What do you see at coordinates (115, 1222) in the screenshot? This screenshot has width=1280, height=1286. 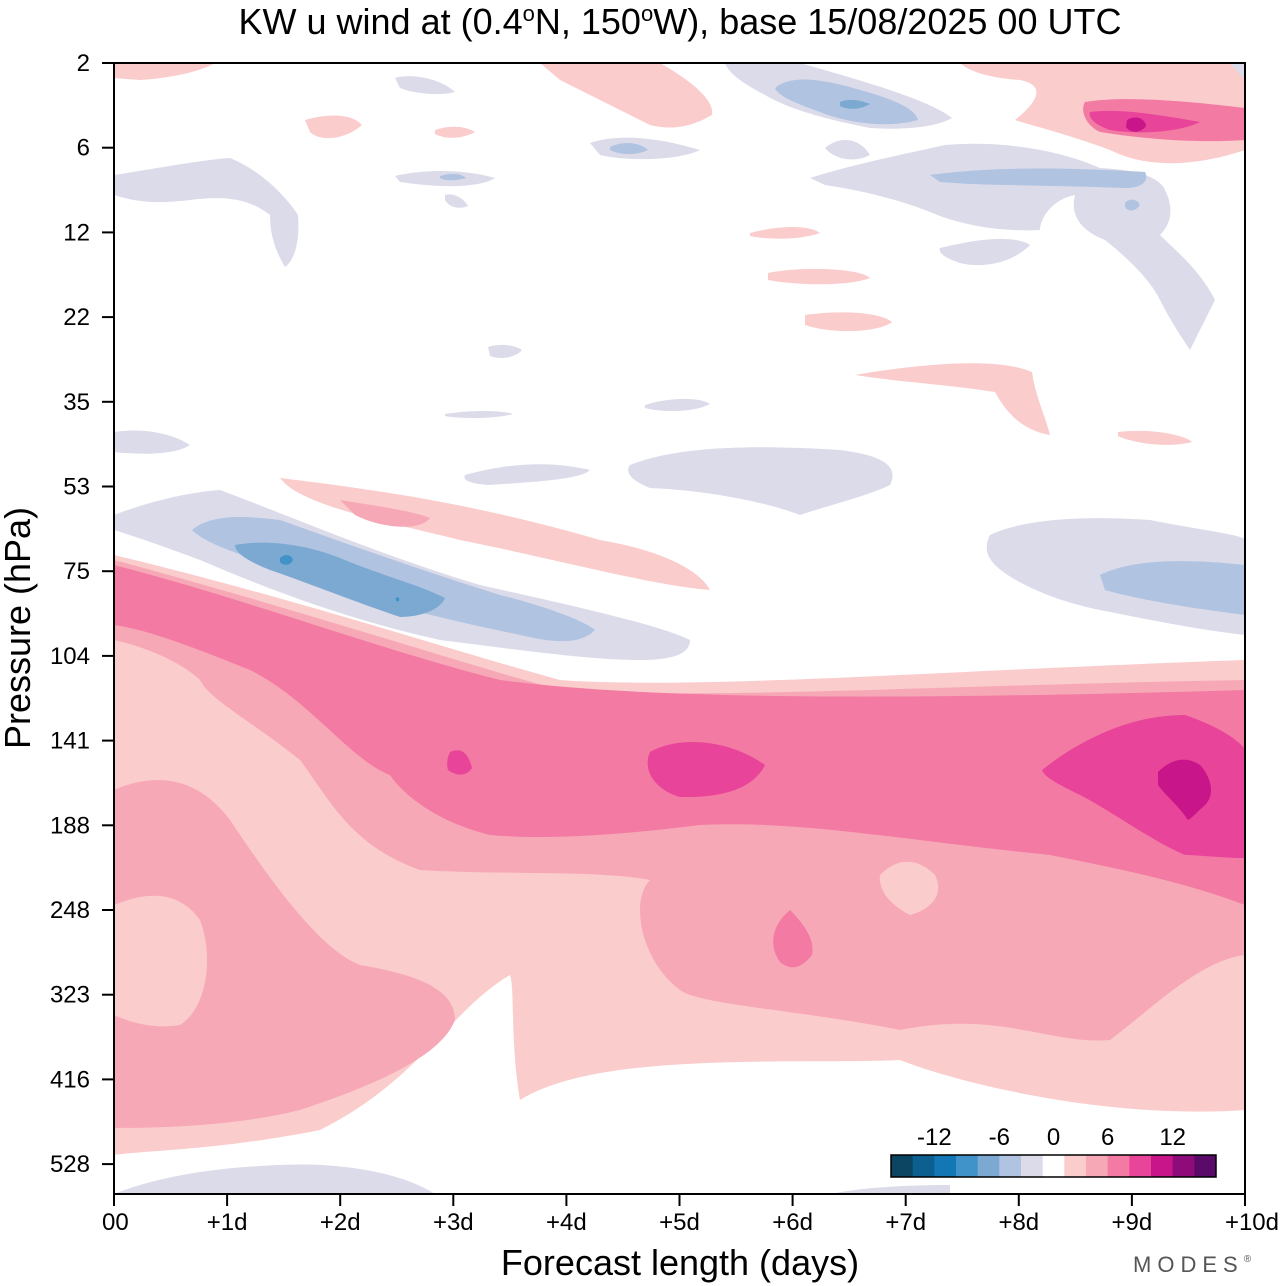 I see `x-tick-label: 00` at bounding box center [115, 1222].